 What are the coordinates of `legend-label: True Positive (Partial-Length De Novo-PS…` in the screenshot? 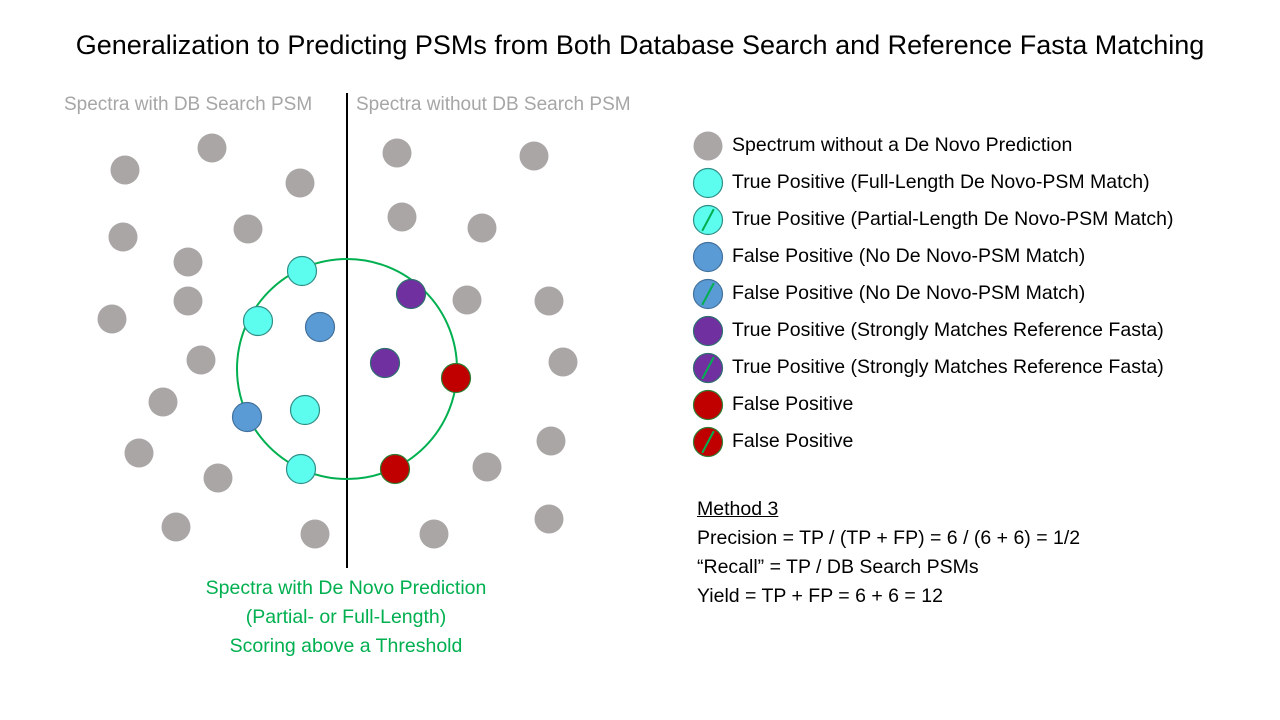 It's located at (953, 219).